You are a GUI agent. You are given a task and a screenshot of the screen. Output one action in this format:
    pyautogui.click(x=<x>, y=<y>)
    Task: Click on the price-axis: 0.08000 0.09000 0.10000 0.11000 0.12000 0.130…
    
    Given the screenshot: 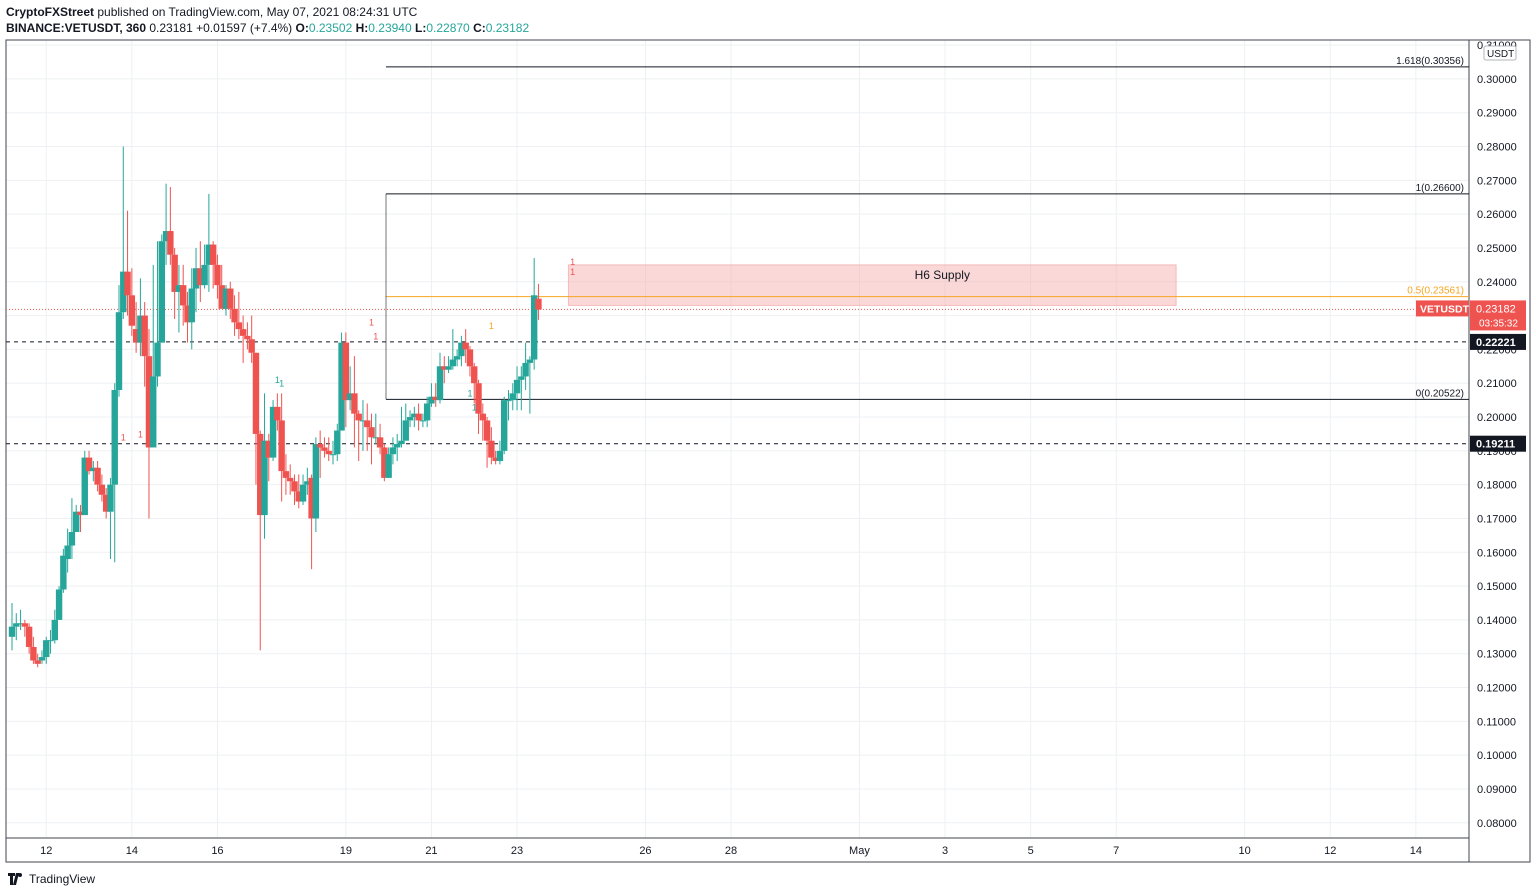 What is the action you would take?
    pyautogui.click(x=1497, y=435)
    